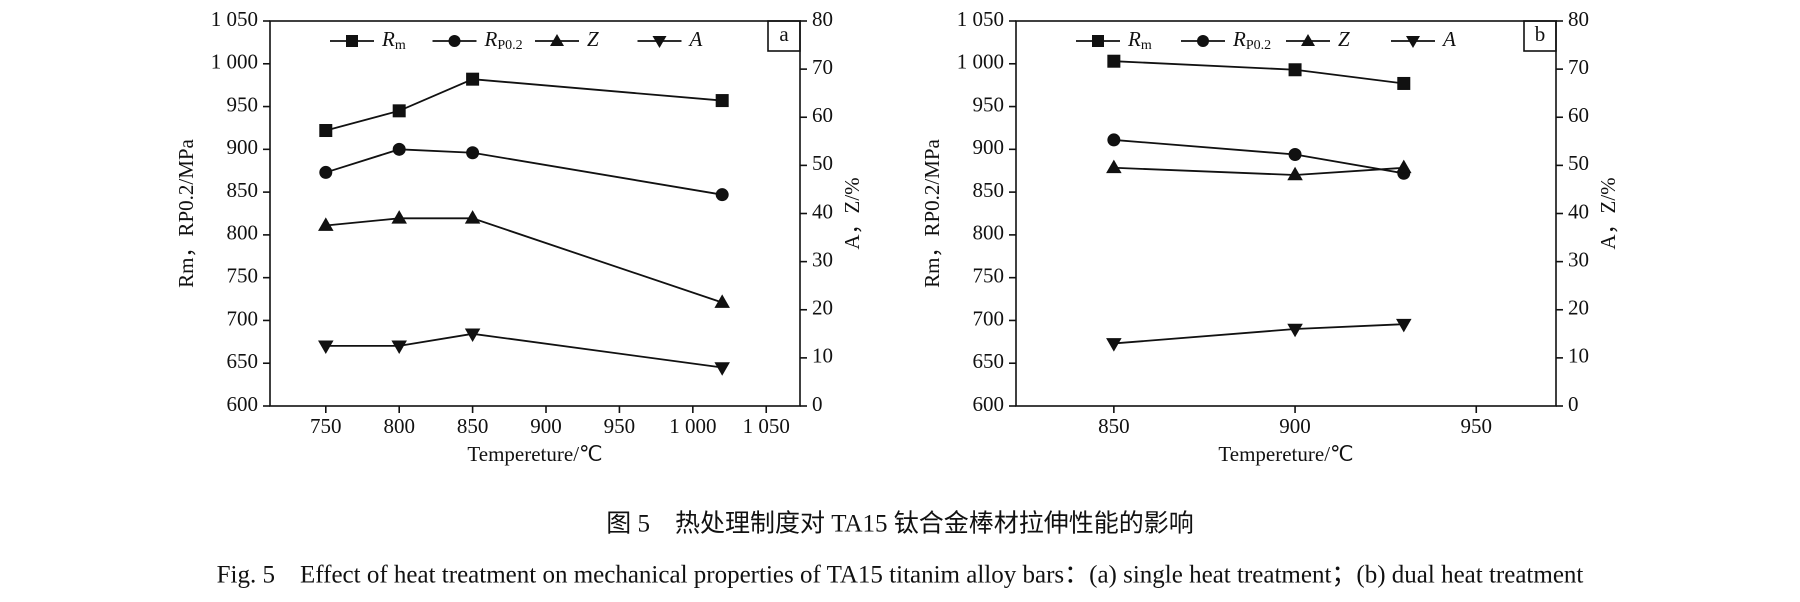  I want to click on figure-title: 图 5 热处理制度对 TA15 钛合金棒材拉伸性能的影响, so click(900, 524).